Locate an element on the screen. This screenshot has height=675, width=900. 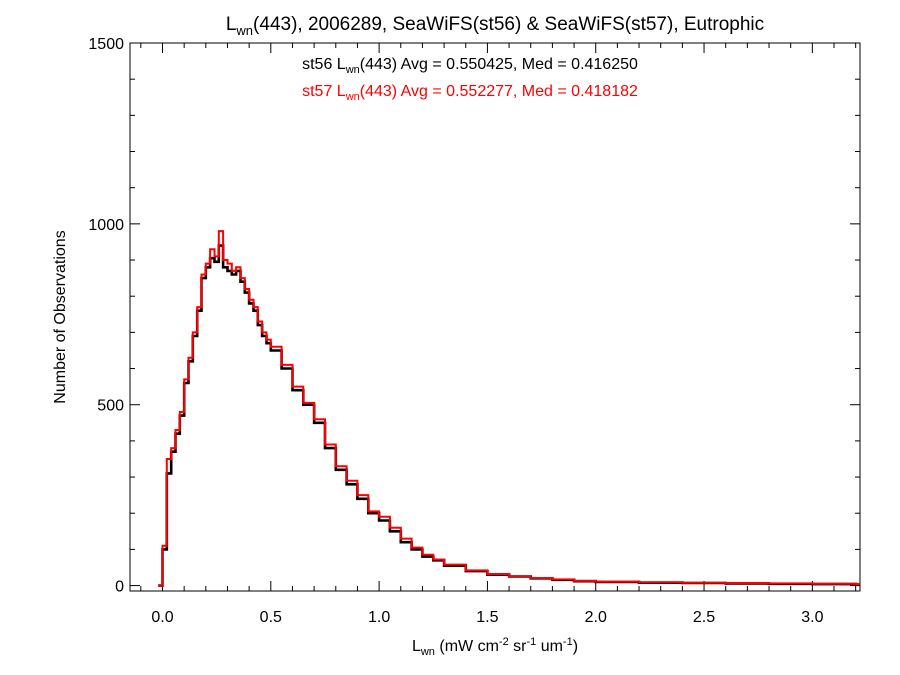
y-tick-label: 0 is located at coordinates (119, 587).